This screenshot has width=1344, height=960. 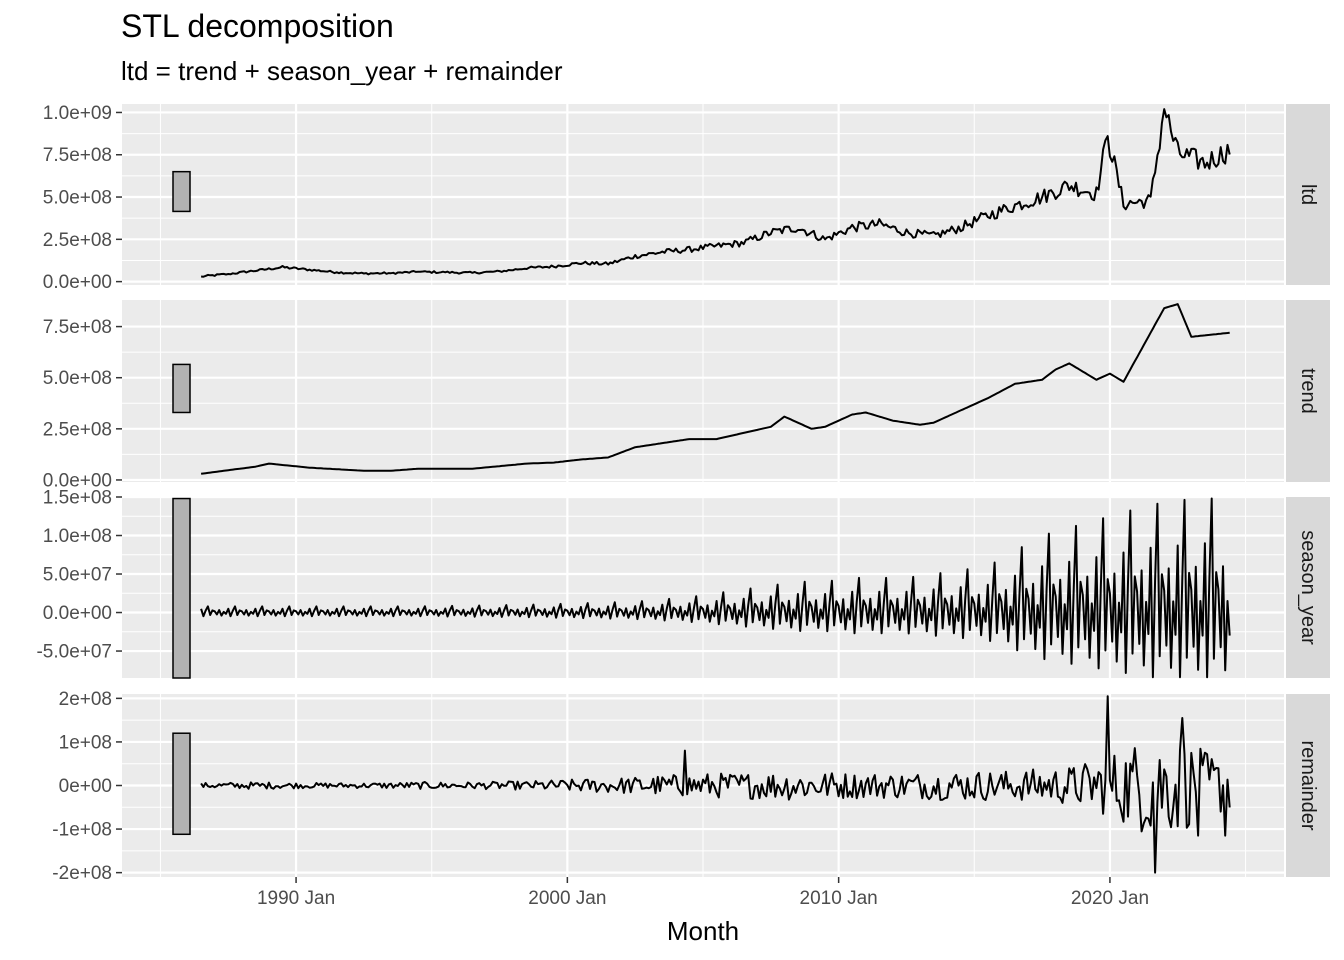 I want to click on facet-strip-label: trend, so click(x=1308, y=391).